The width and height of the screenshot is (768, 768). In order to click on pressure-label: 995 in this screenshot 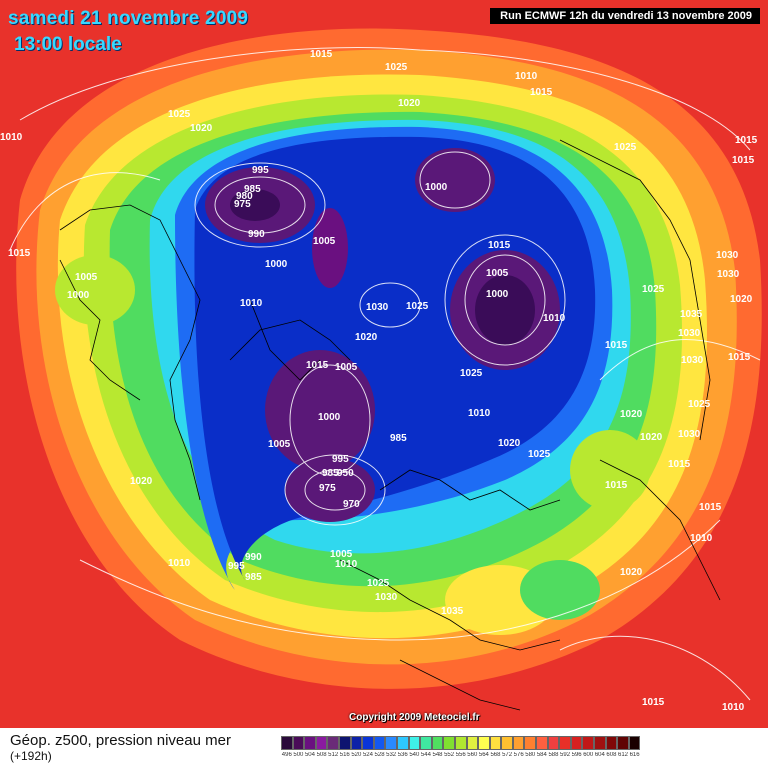, I will do `click(236, 566)`.